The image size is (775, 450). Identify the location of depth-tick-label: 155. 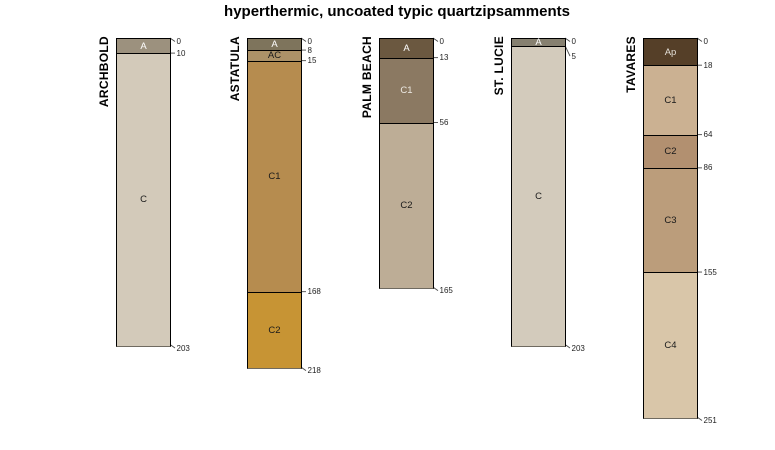
(710, 272).